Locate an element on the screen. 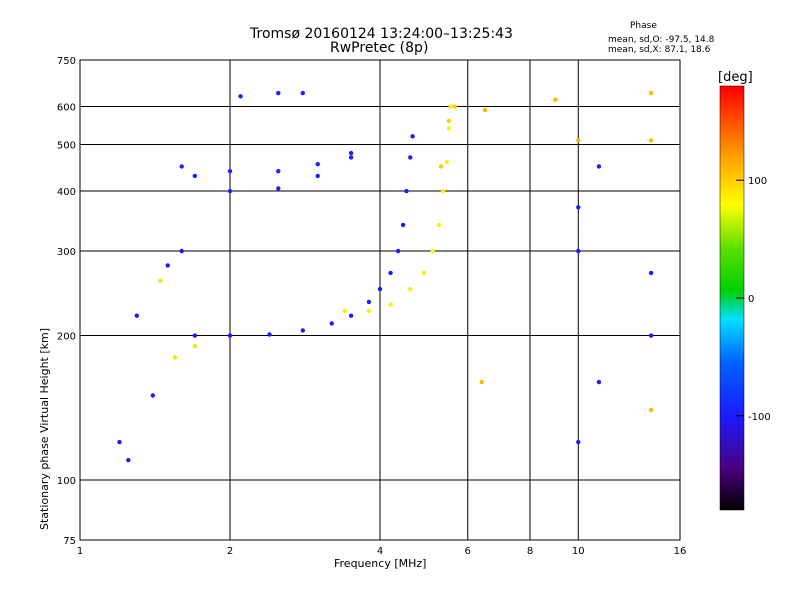  x-axis: 1 2 4 6 8 10 16 is located at coordinates (382, 551).